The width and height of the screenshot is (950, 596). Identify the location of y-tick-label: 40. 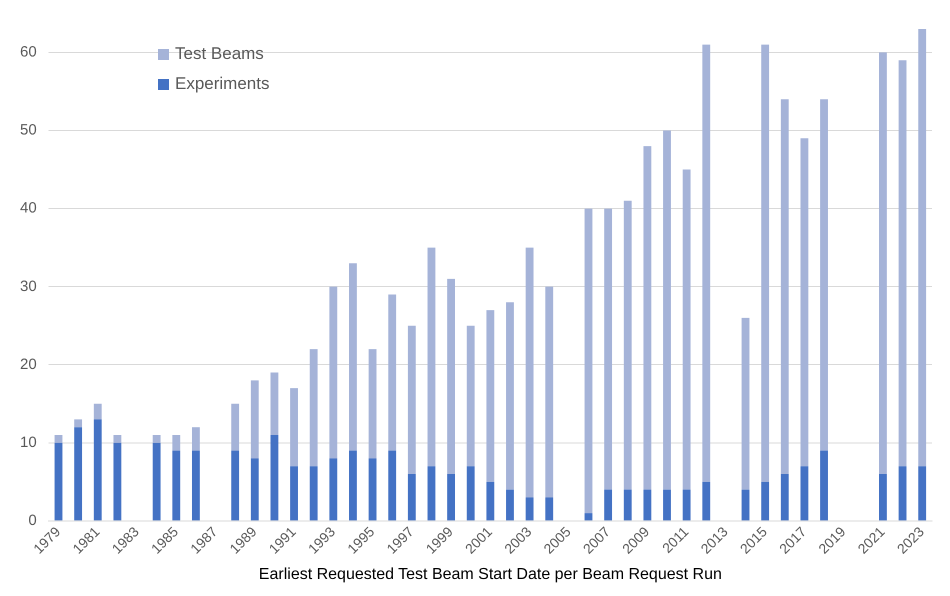
(28, 208).